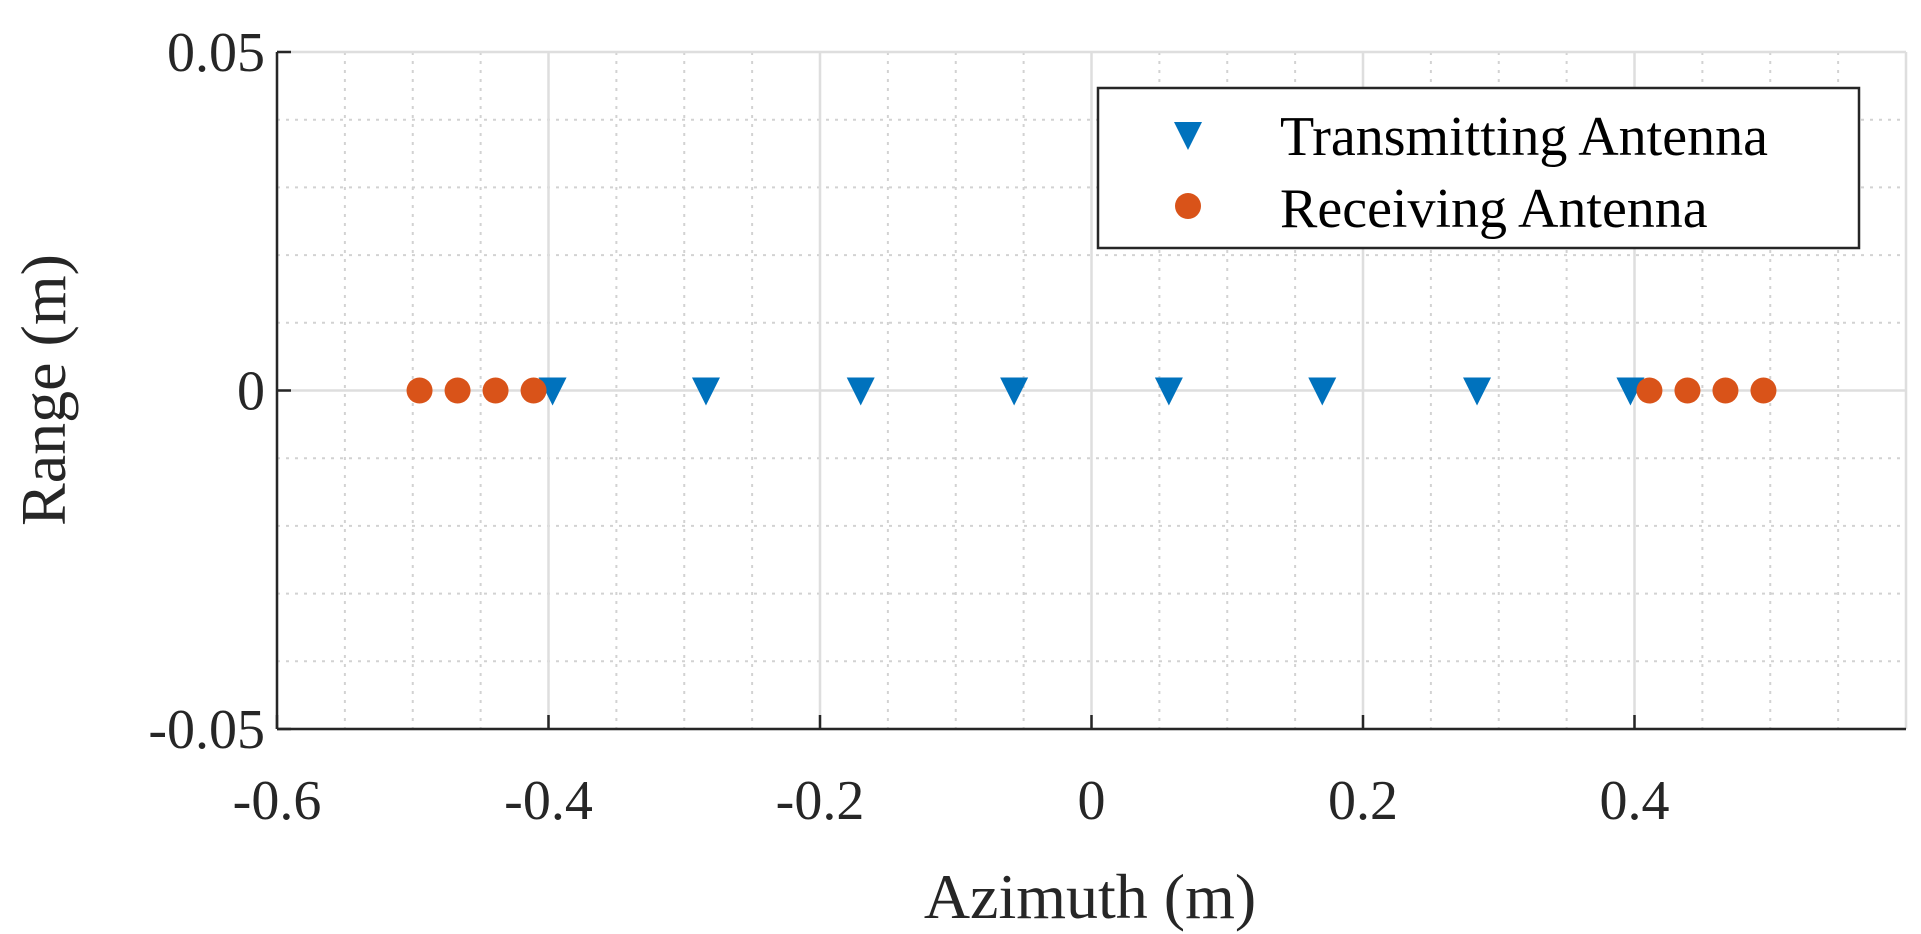 The image size is (1921, 934). Describe the element at coordinates (277, 801) in the screenshot. I see `x-tick-label: -0.6` at that location.